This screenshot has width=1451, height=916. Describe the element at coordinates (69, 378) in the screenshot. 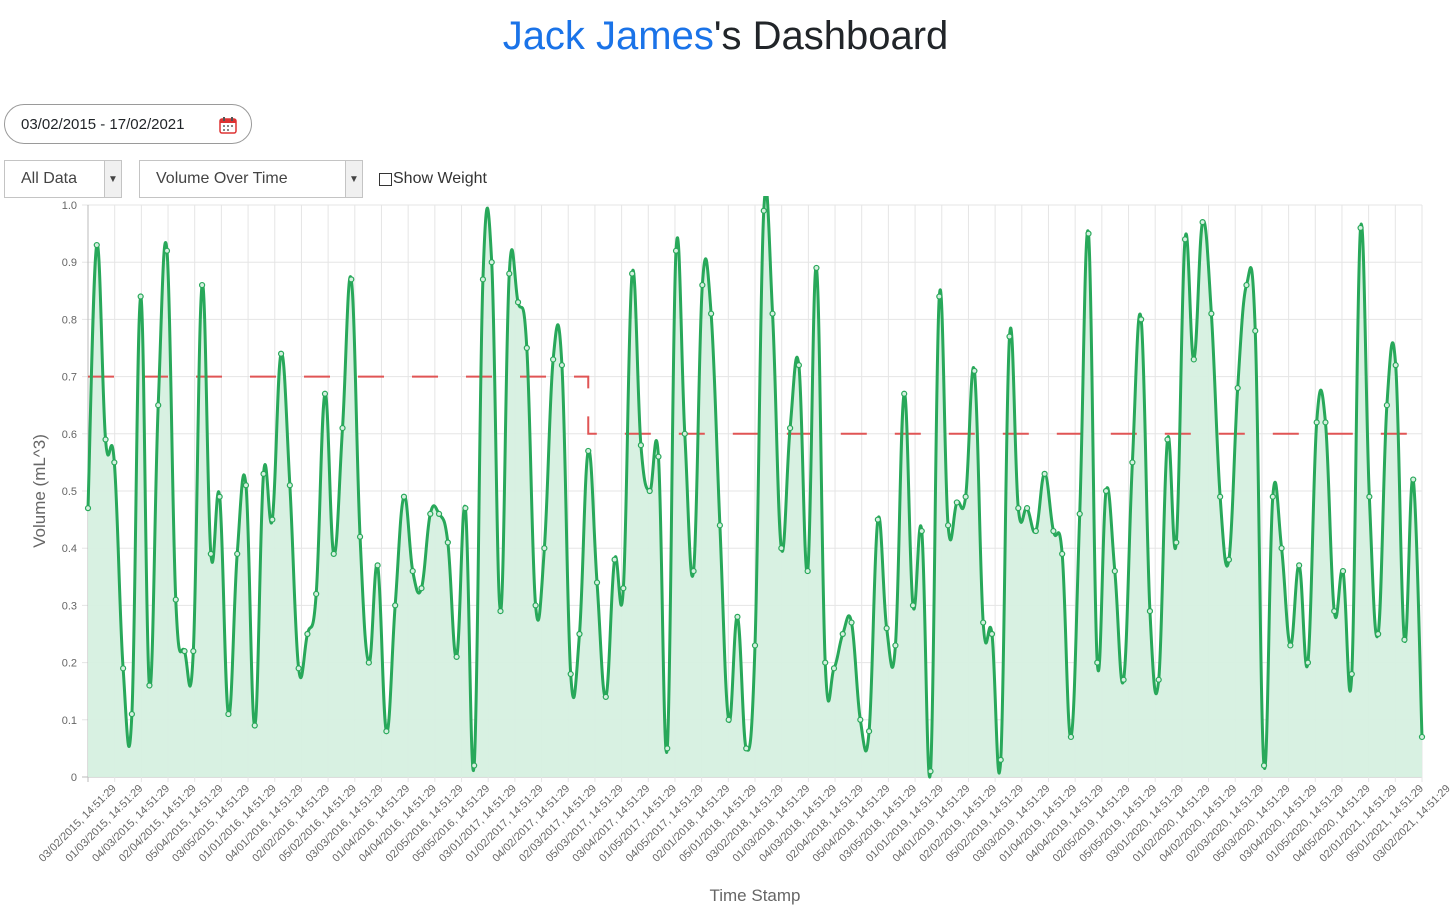

I see `y-tick-label: 0.7` at that location.